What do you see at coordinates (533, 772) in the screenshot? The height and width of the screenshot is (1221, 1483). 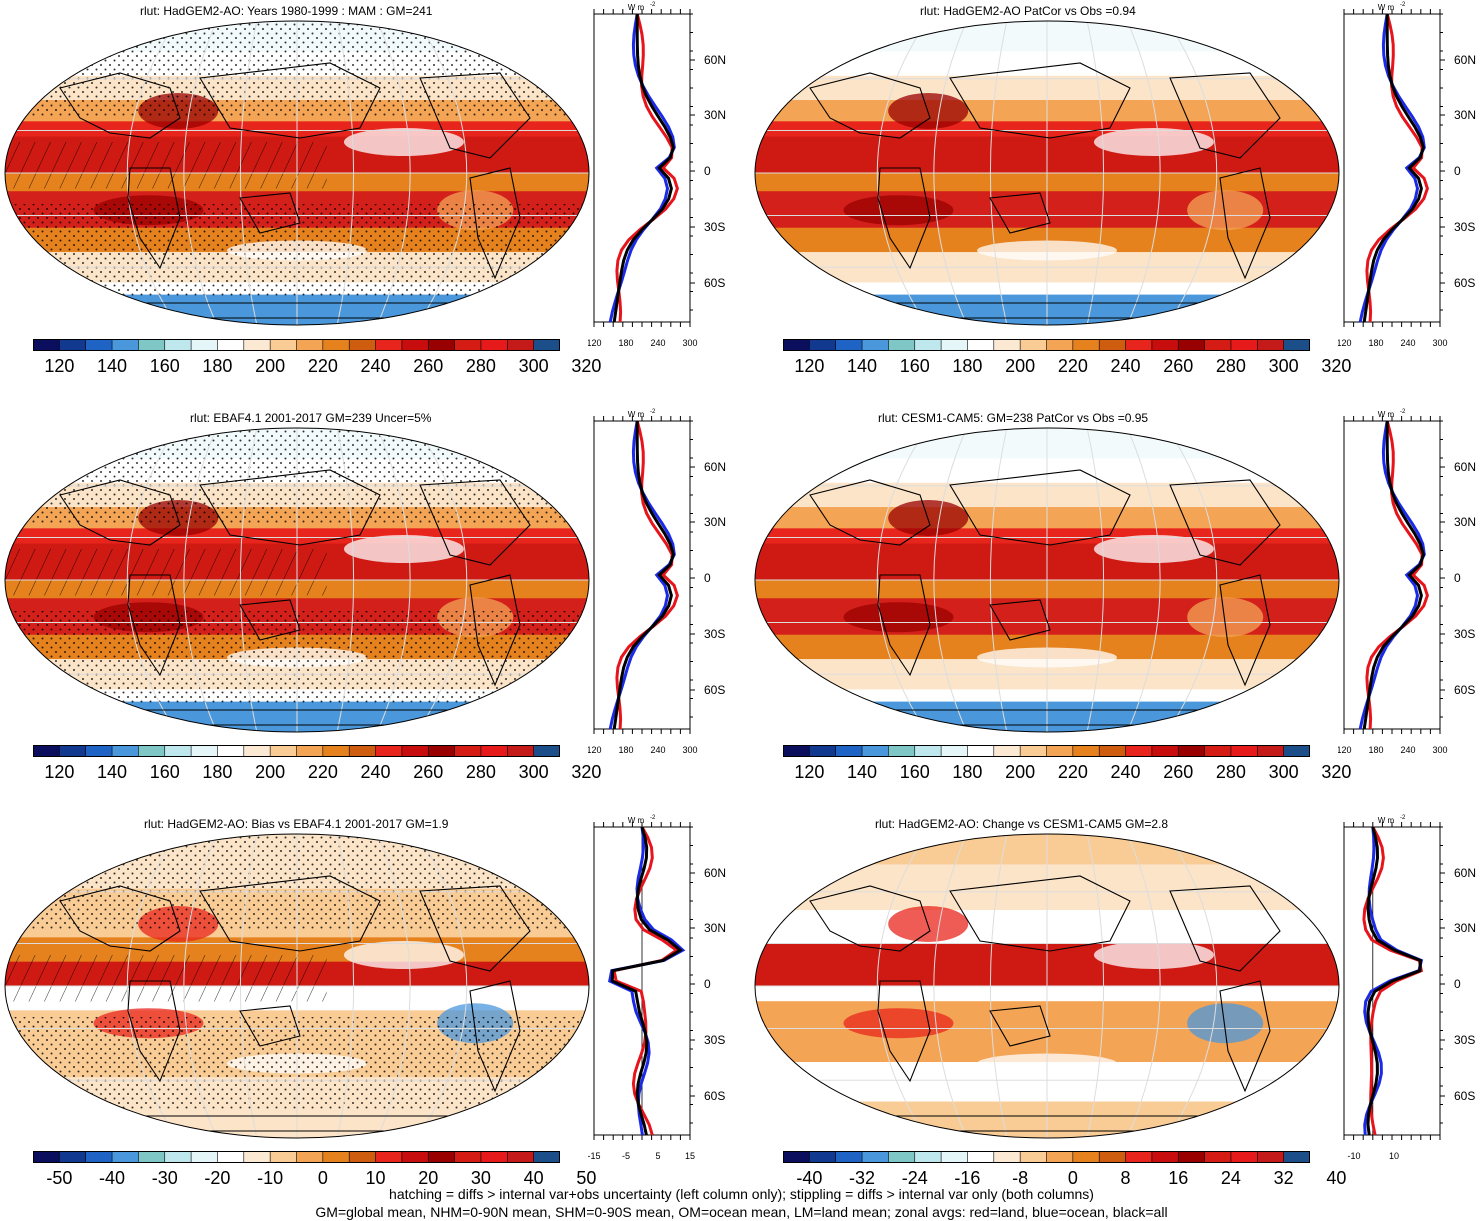 I see `colorbar-label: 300` at bounding box center [533, 772].